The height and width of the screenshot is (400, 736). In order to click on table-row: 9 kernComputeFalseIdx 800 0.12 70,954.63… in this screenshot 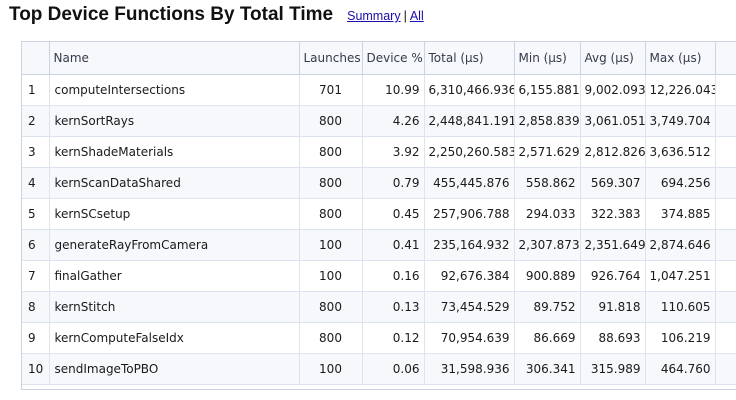, I will do `click(379, 338)`.